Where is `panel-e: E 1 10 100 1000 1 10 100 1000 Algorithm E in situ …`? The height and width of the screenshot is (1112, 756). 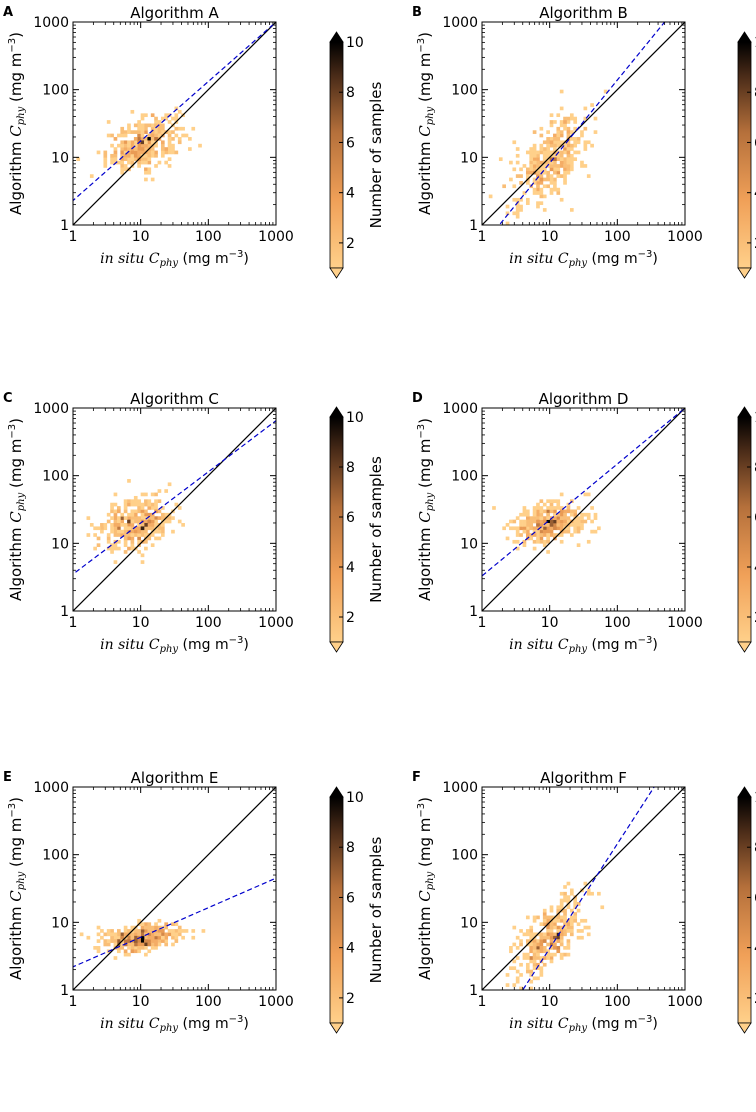 panel-e: E 1 10 100 1000 1 10 100 1000 Algorithm E in situ … is located at coordinates (194, 901).